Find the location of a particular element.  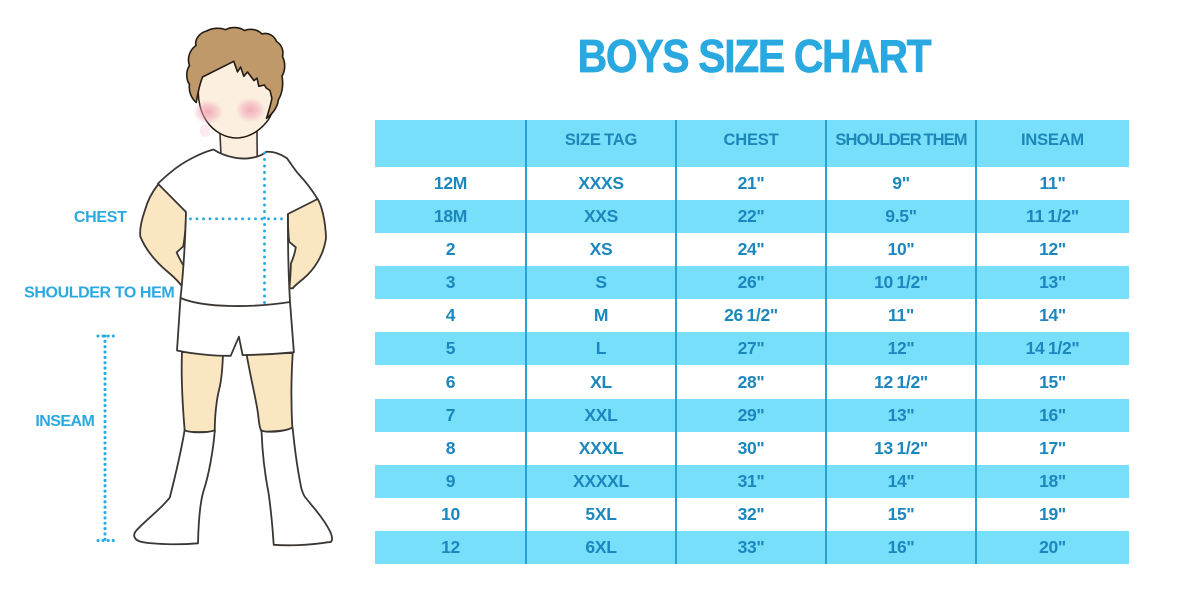

svg-text: CHEST is located at coordinates (100, 217).